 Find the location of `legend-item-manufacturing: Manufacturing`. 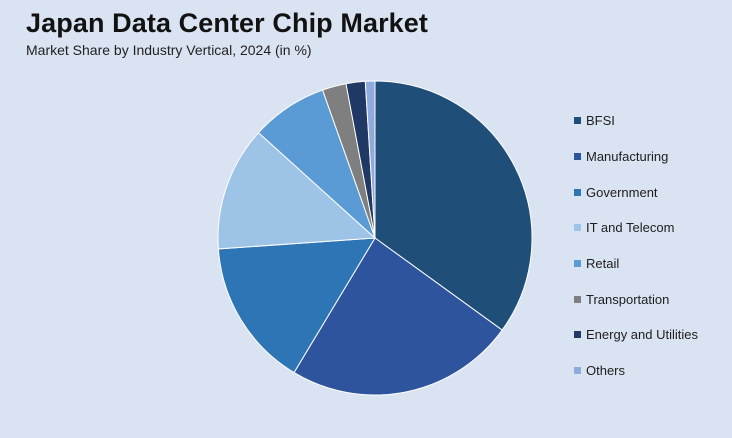

legend-item-manufacturing: Manufacturing is located at coordinates (636, 157).